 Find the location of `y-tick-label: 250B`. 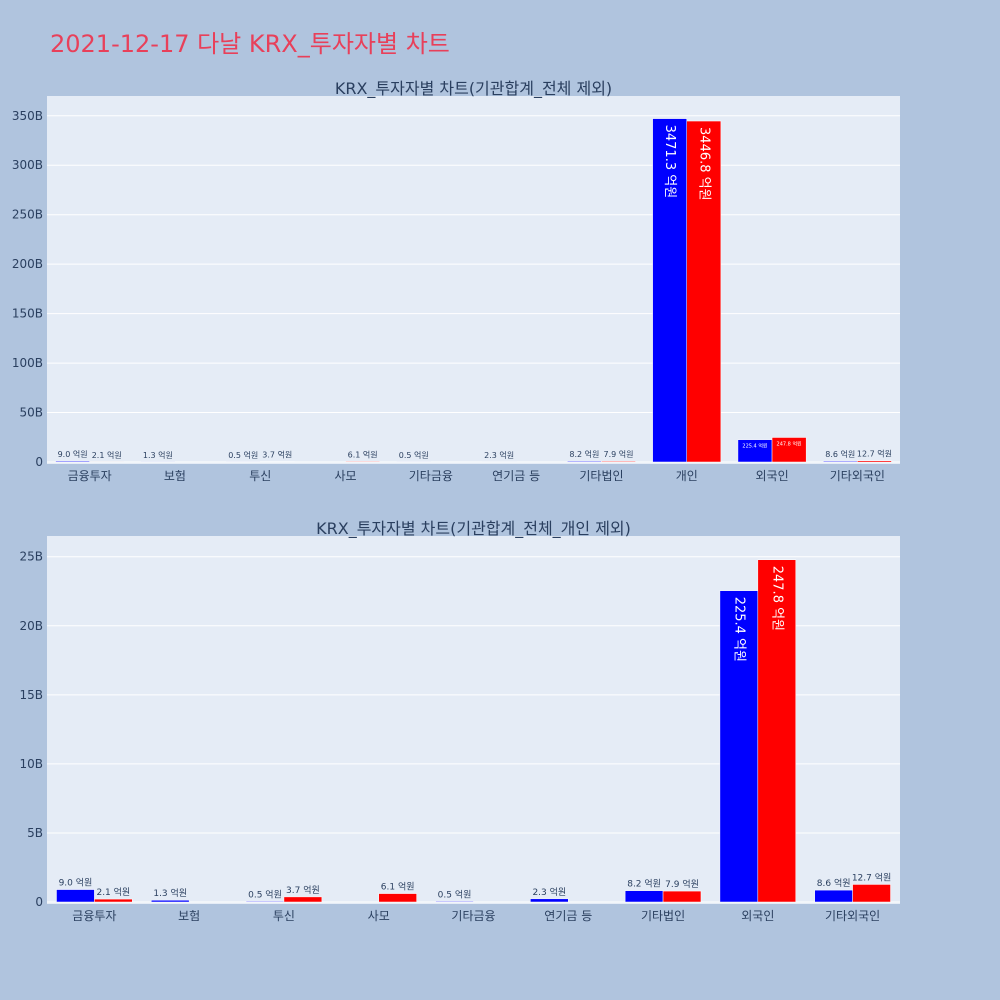

y-tick-label: 250B is located at coordinates (27, 215).